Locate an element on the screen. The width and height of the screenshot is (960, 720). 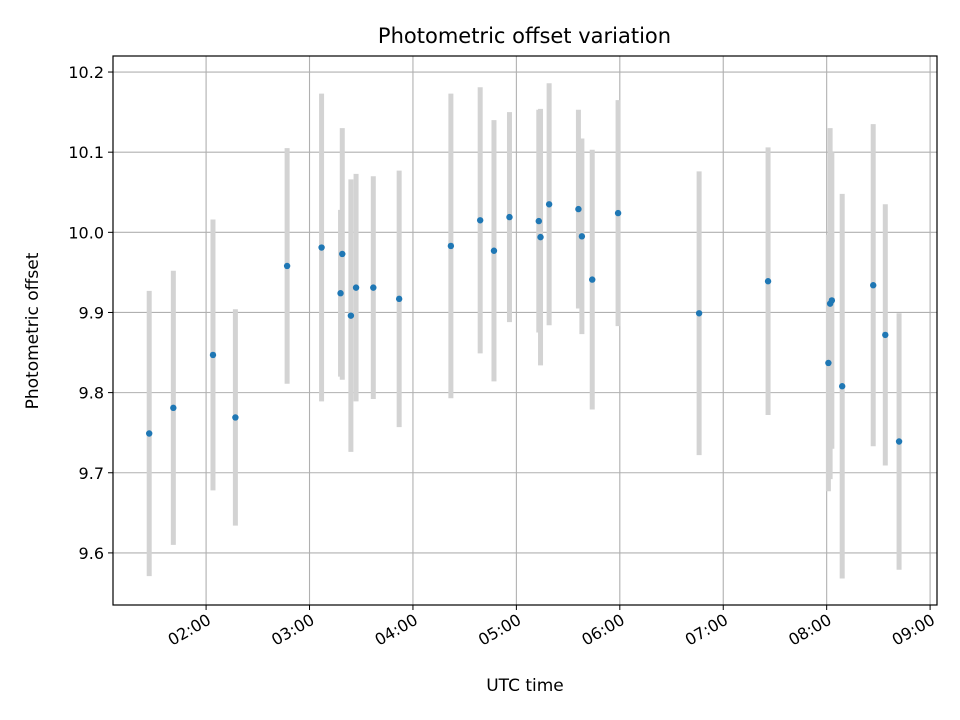
y-axis-title: Photometric offset is located at coordinates (33, 330).